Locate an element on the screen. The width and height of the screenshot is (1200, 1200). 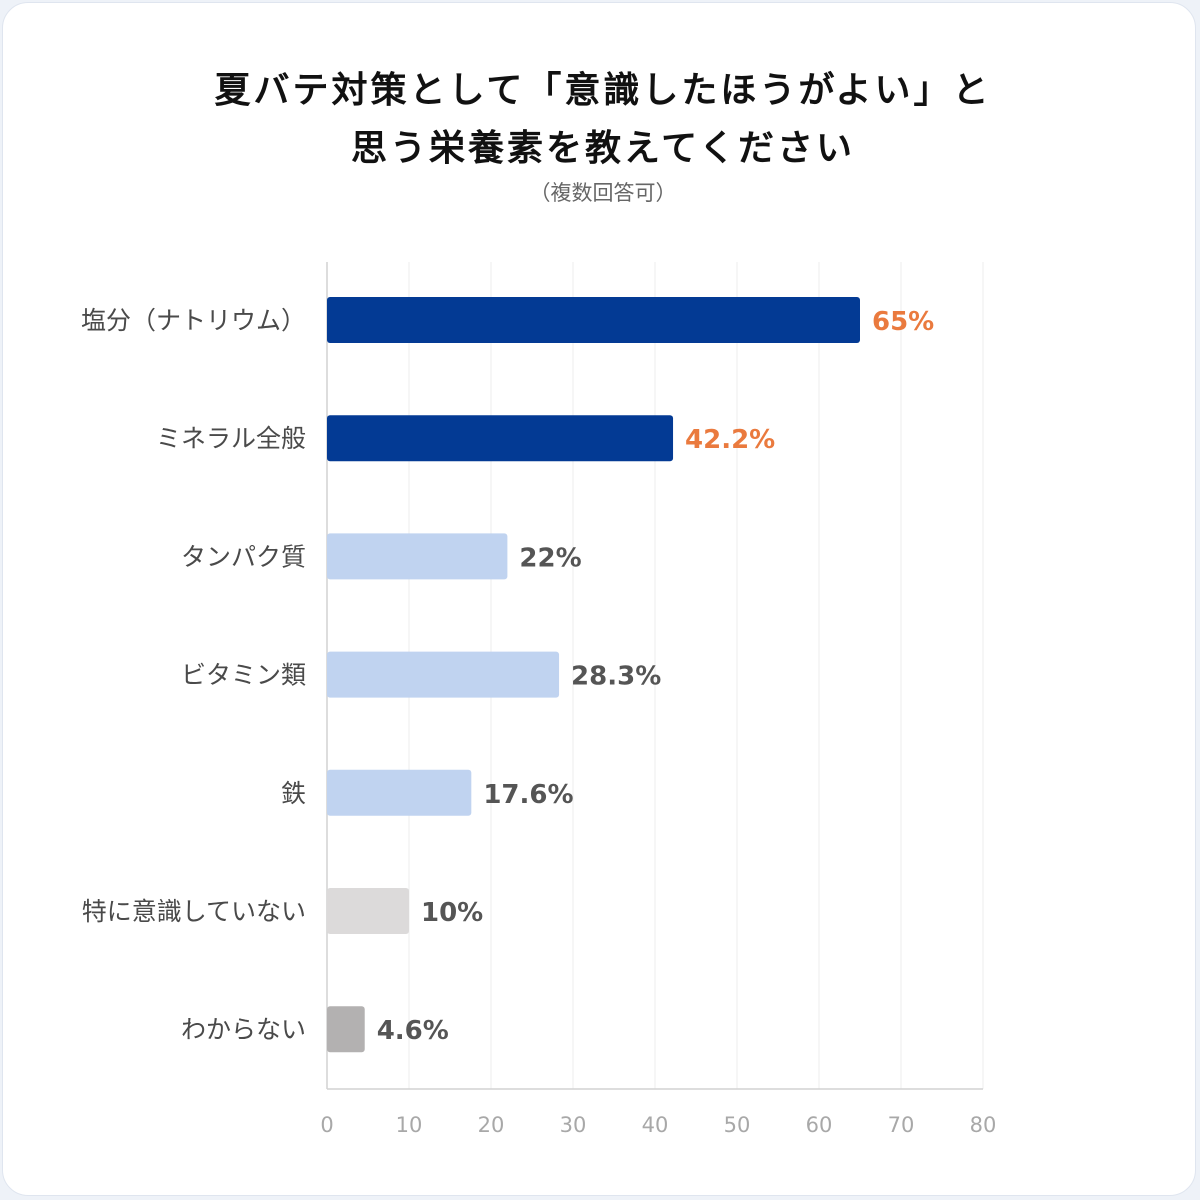
x-tick-label-20: 20 is located at coordinates (491, 1125).